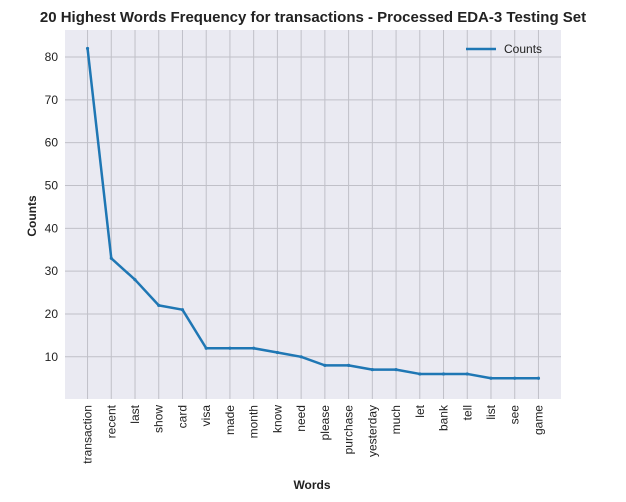 The image size is (626, 502). I want to click on y-tick-label-60: 60, so click(52, 143).